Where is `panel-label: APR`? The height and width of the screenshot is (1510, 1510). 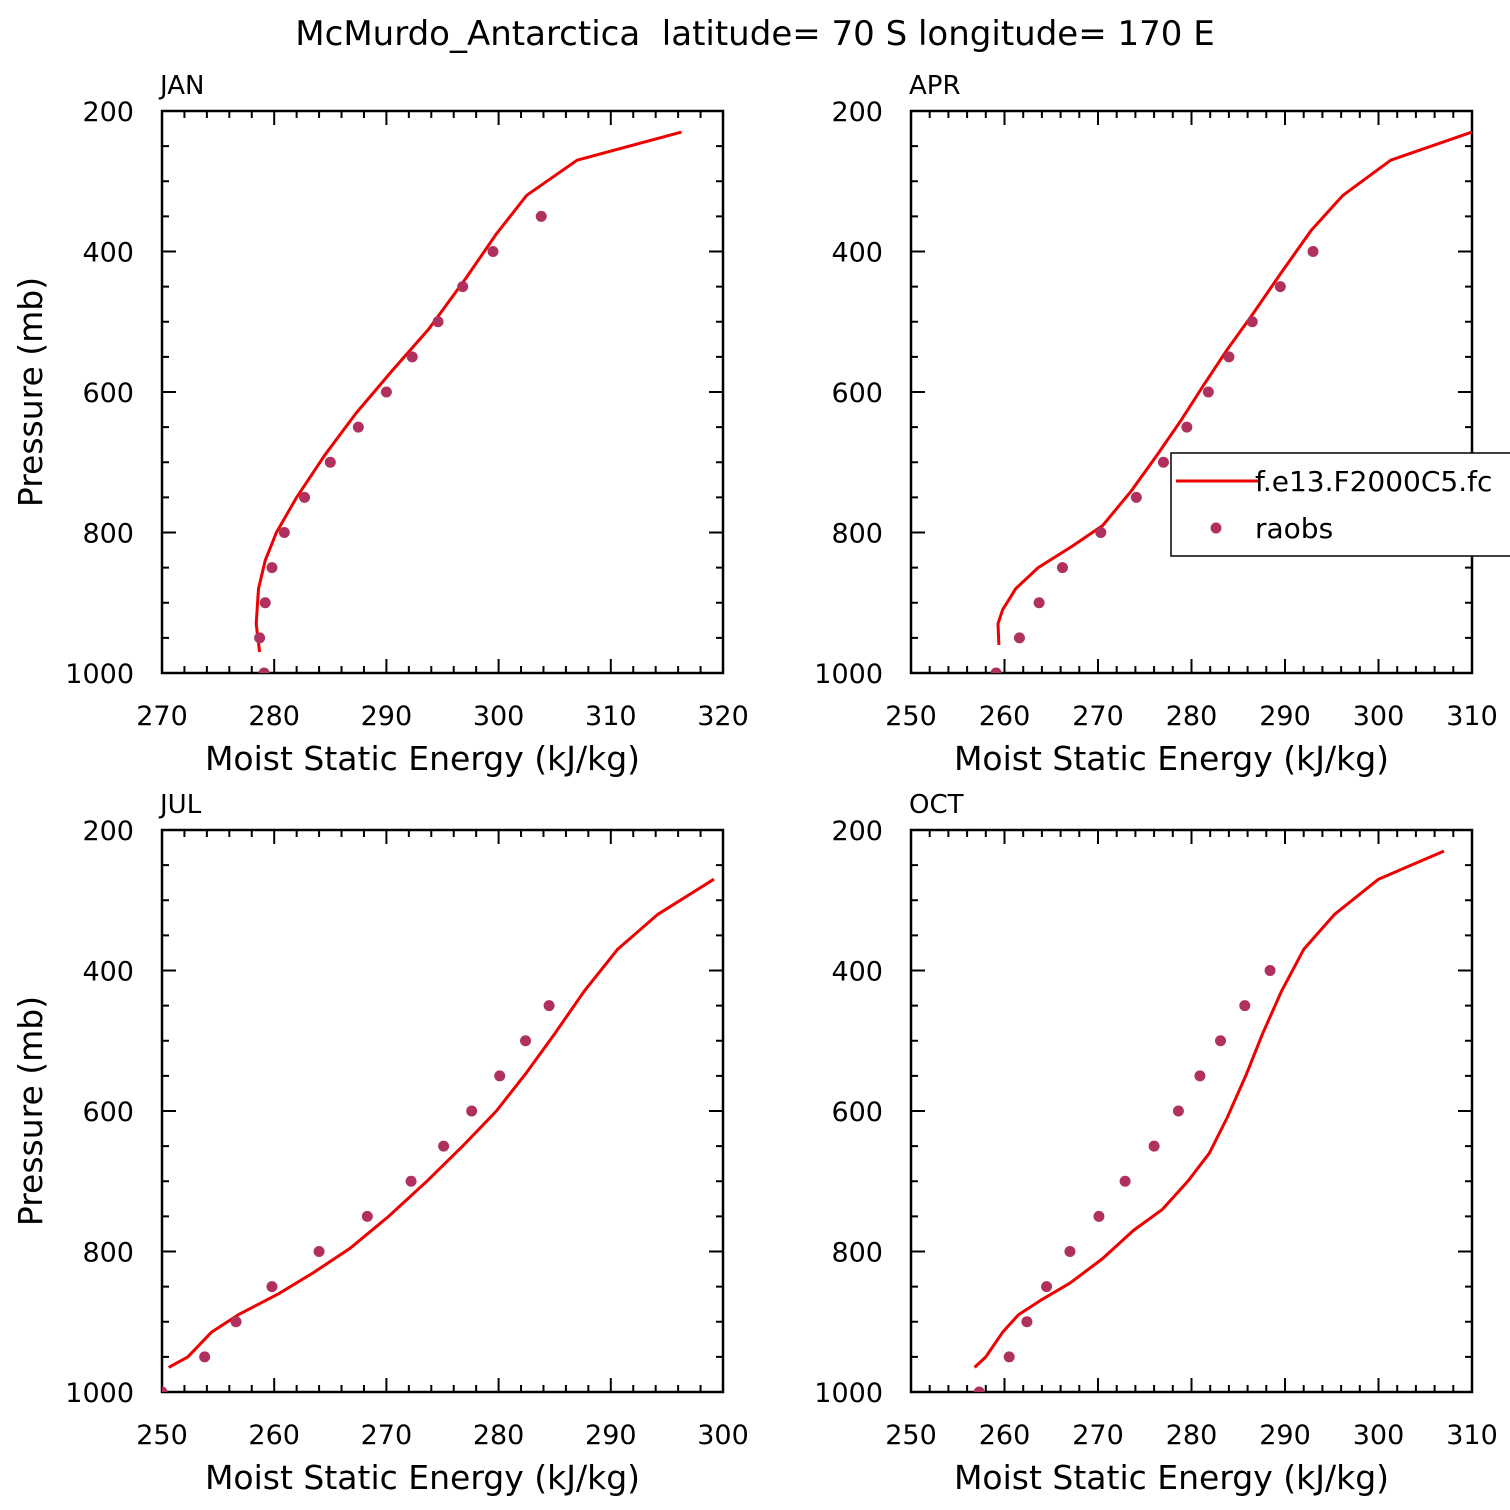
panel-label: APR is located at coordinates (935, 86).